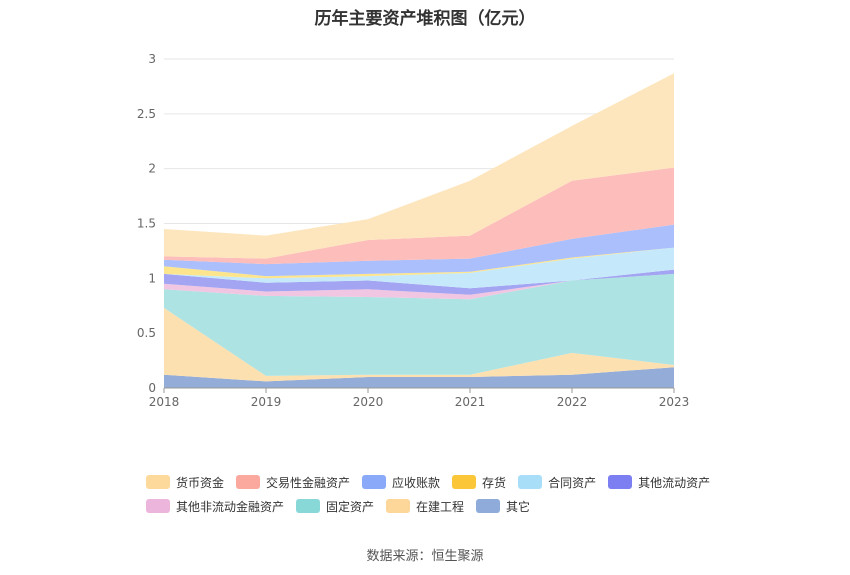 The image size is (850, 575). I want to click on y-tick-label: 2, so click(152, 169).